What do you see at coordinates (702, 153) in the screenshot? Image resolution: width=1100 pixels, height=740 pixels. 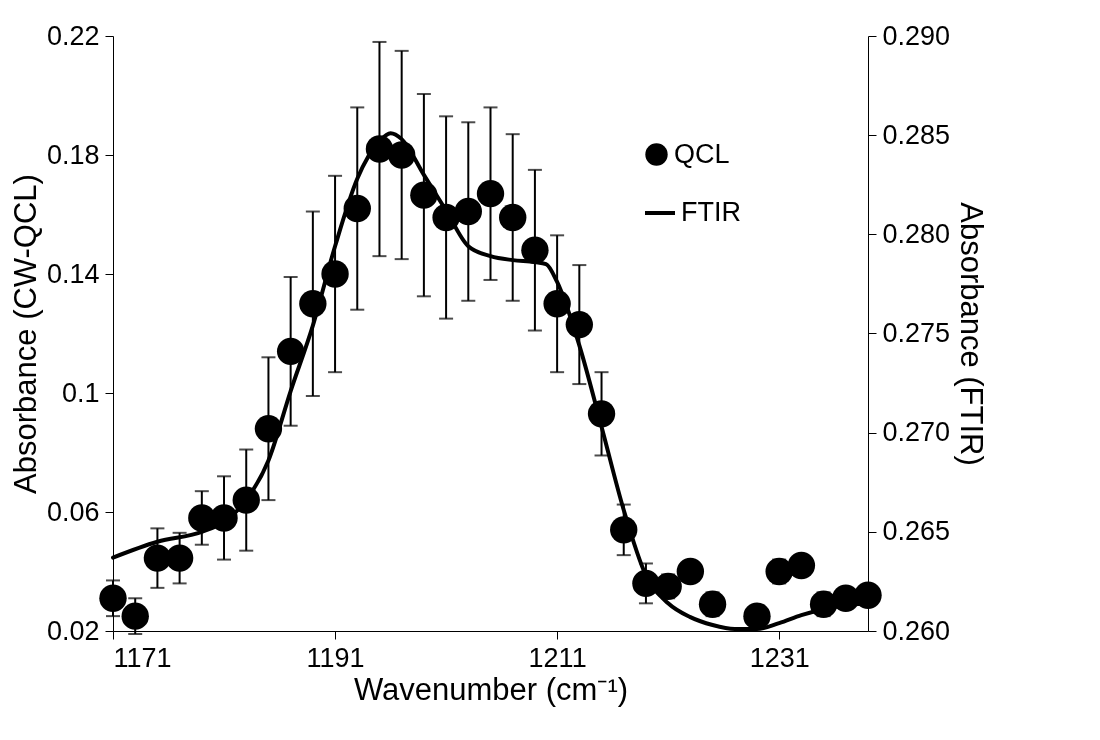 I see `legend-label: QCL` at bounding box center [702, 153].